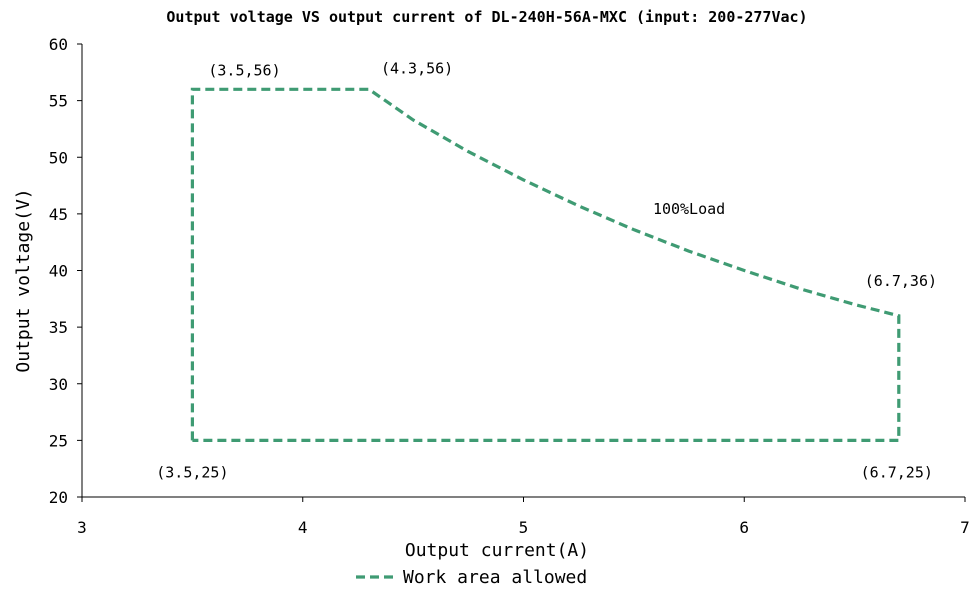 The height and width of the screenshot is (592, 974). I want to click on legend: Work area allowed, so click(471, 577).